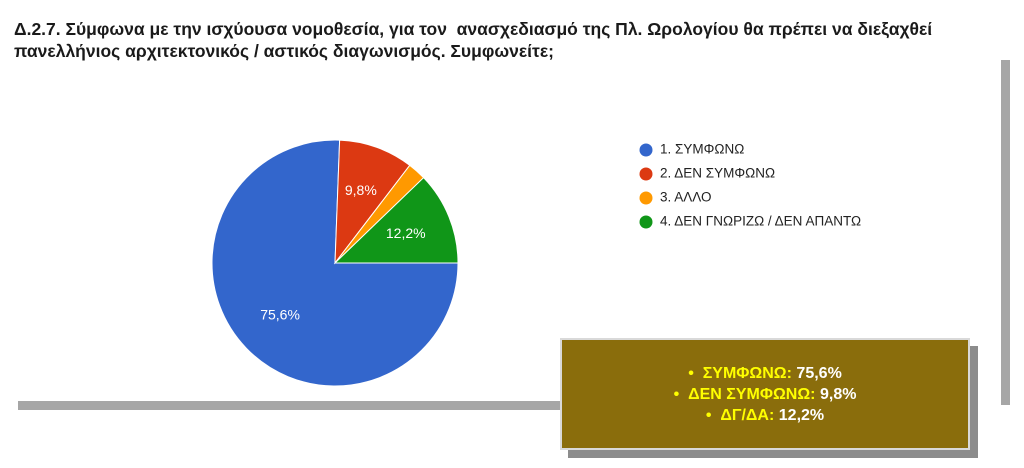 The image size is (1024, 468). What do you see at coordinates (801, 415) in the screenshot?
I see `summary-value: 12,2%` at bounding box center [801, 415].